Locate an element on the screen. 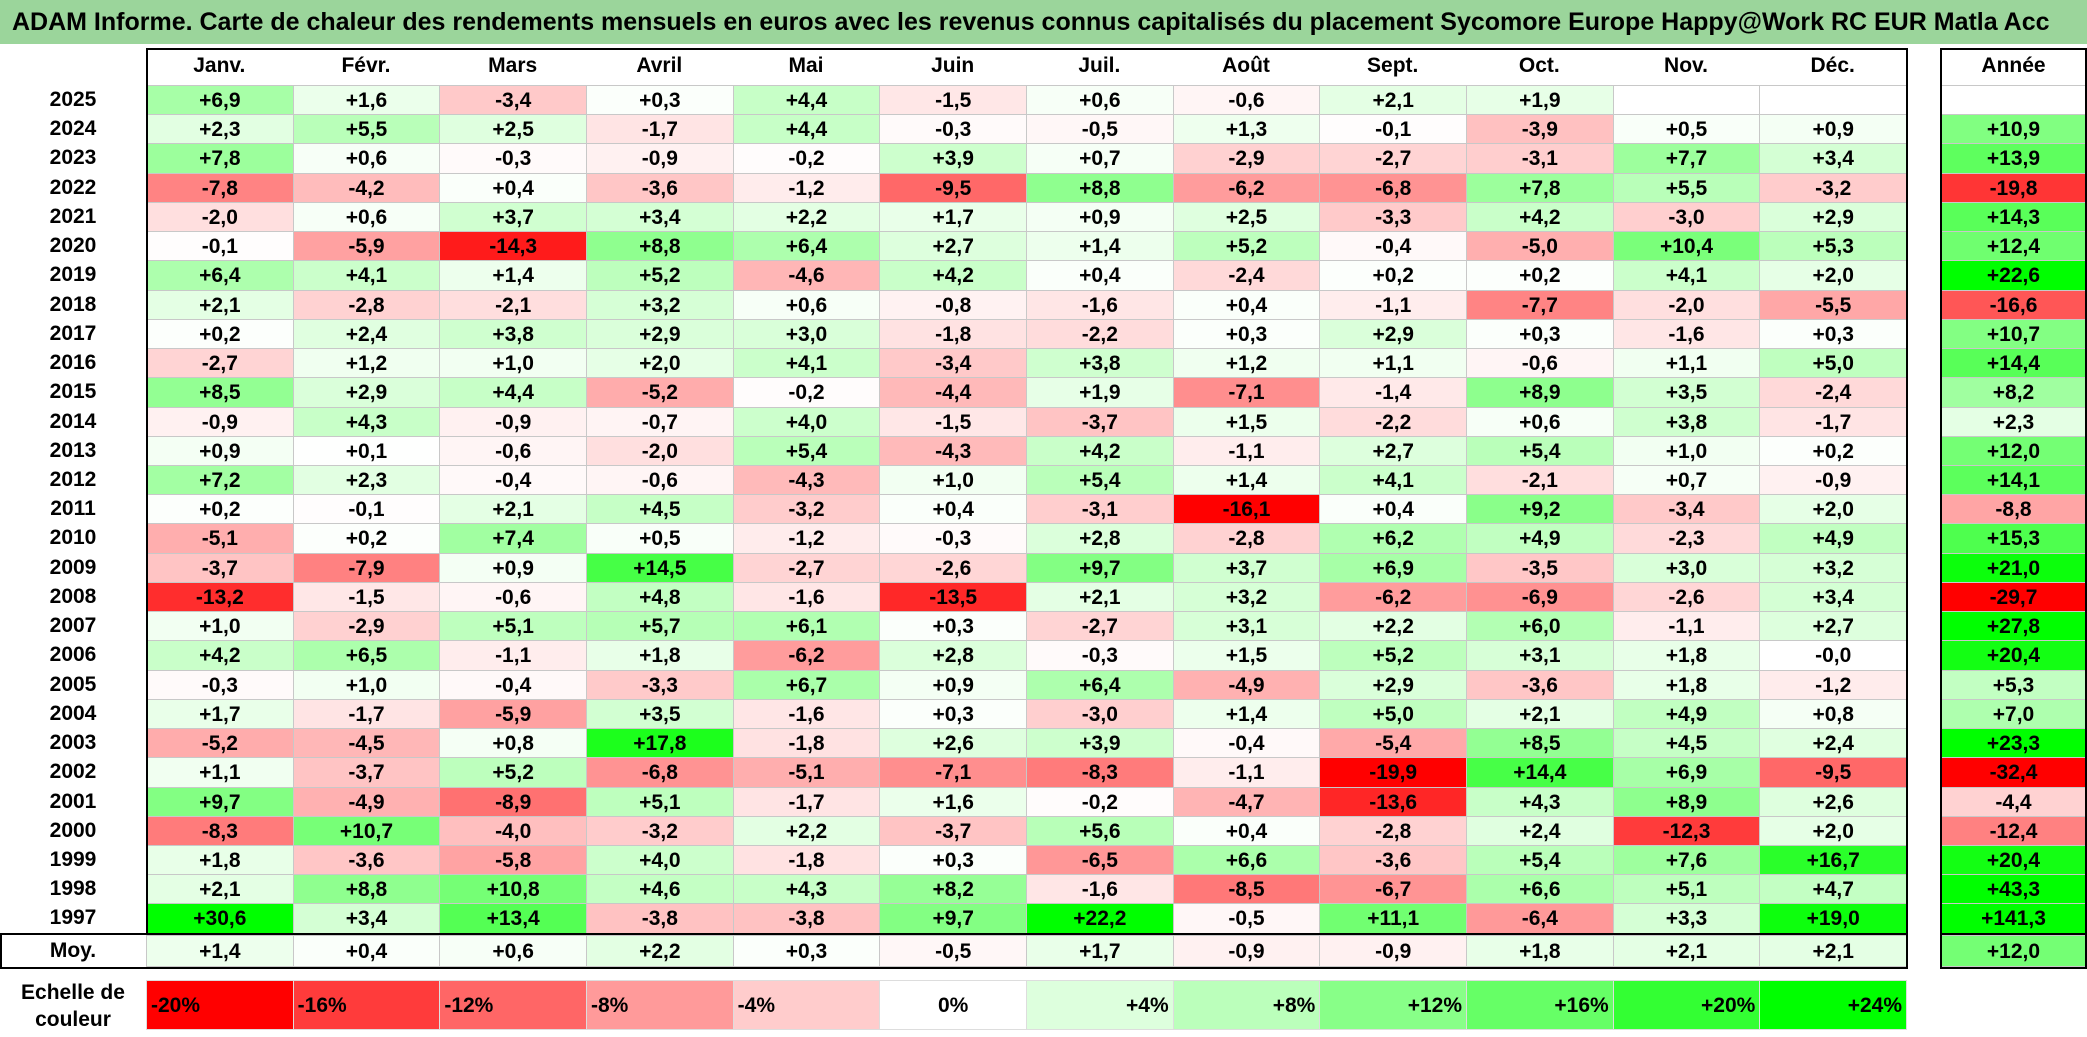  heatmap-cell: +4,0 is located at coordinates (660, 860).